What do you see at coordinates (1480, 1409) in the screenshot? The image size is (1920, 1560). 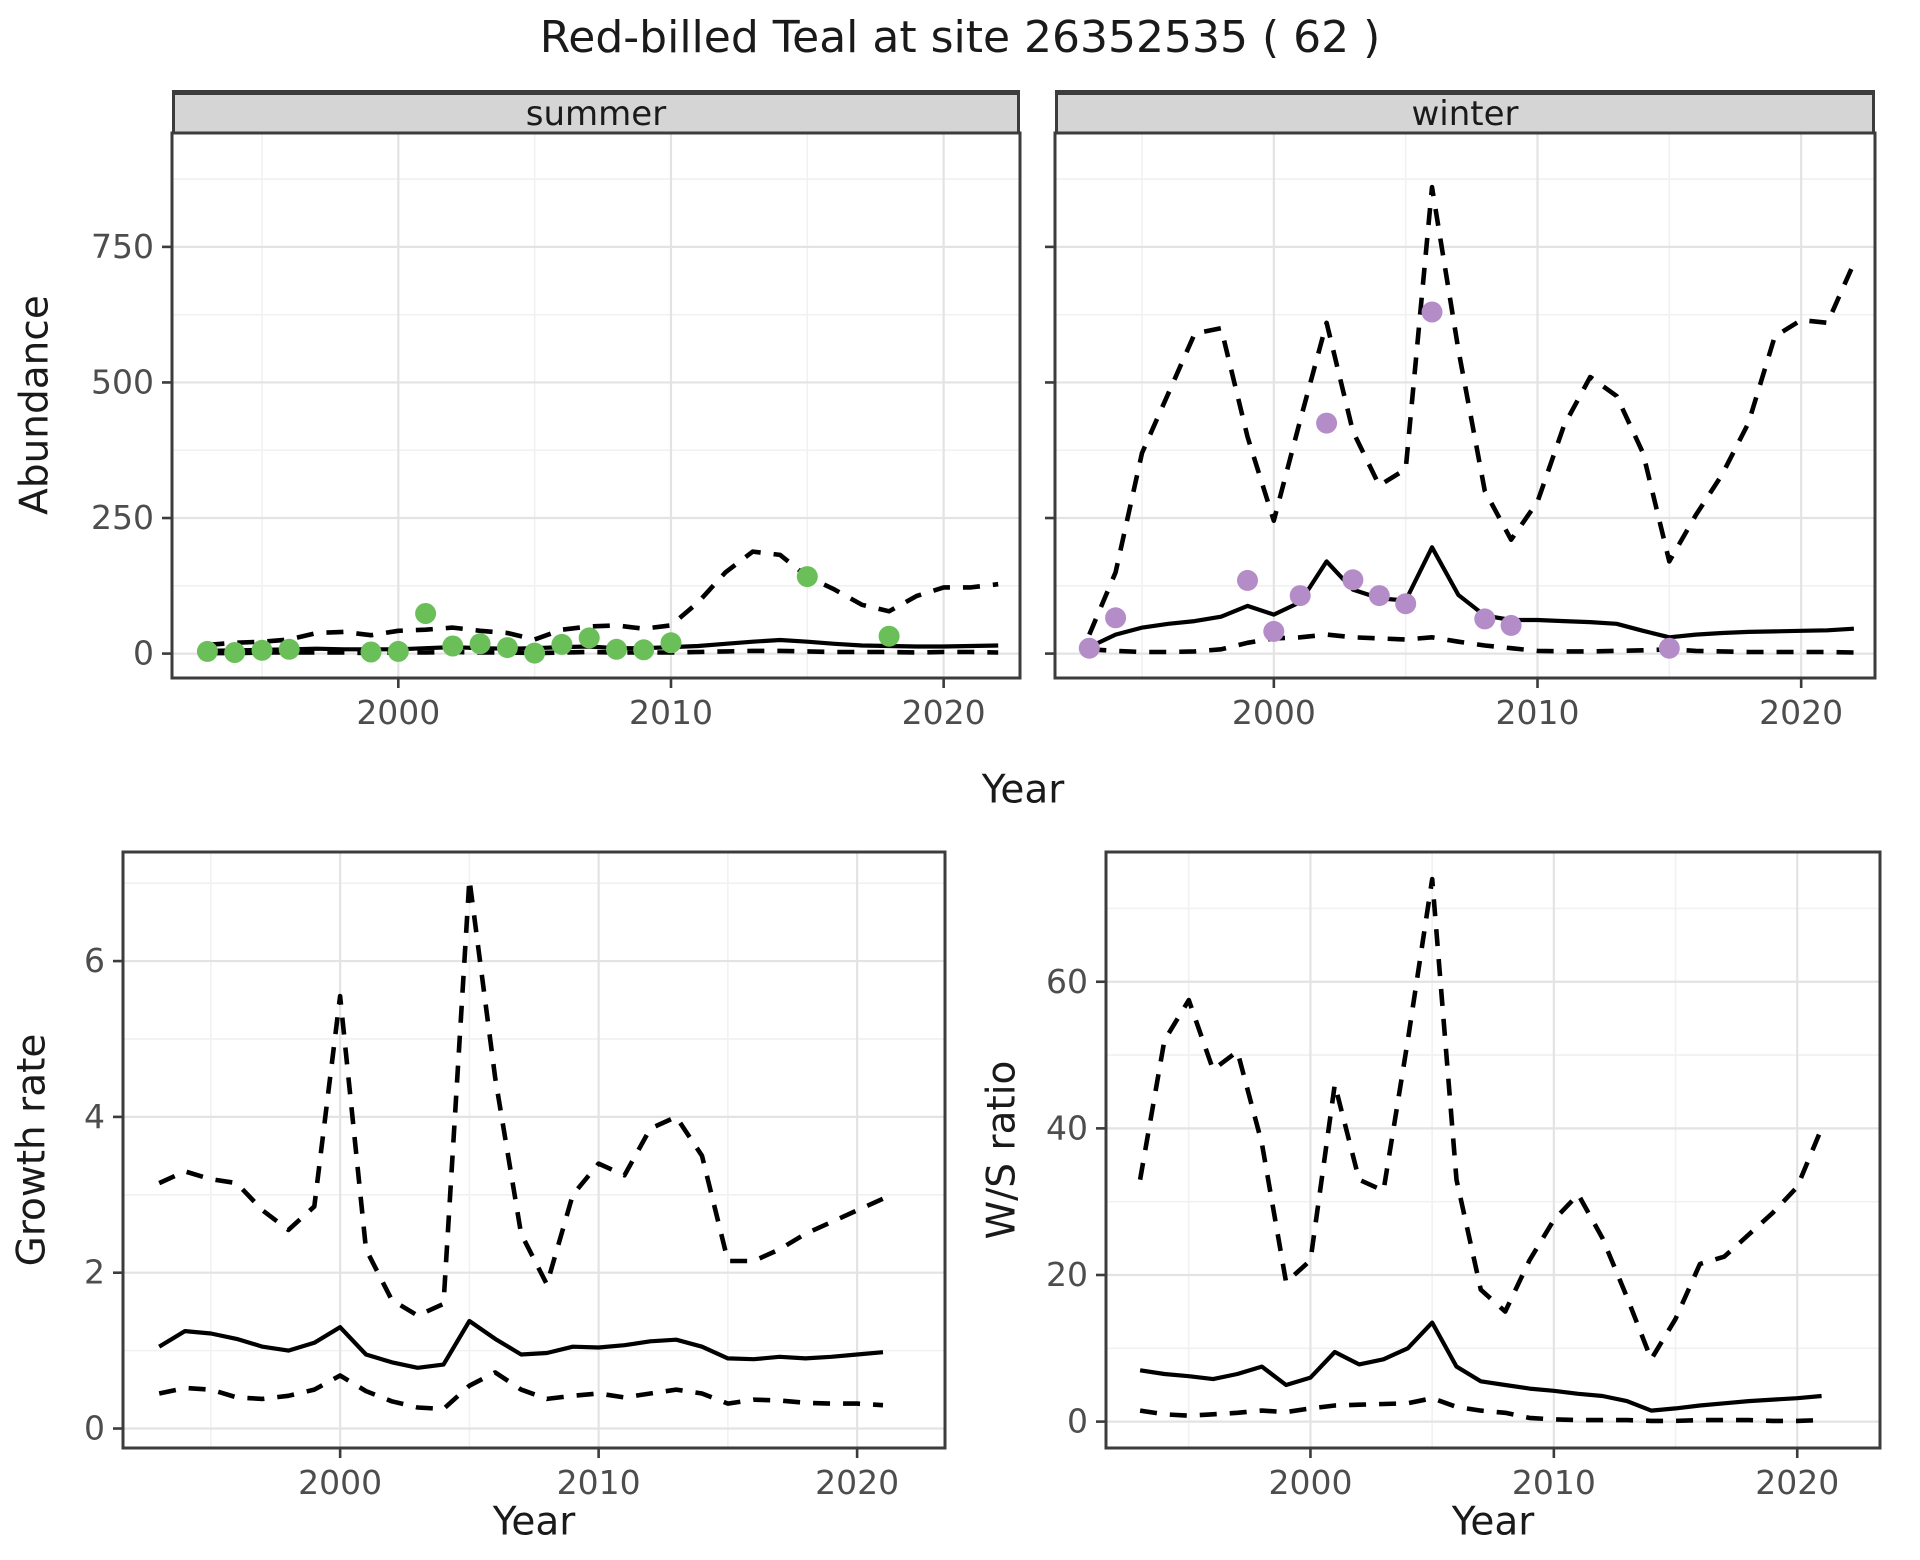 I see `ws-ratio-lower_95ci-line` at bounding box center [1480, 1409].